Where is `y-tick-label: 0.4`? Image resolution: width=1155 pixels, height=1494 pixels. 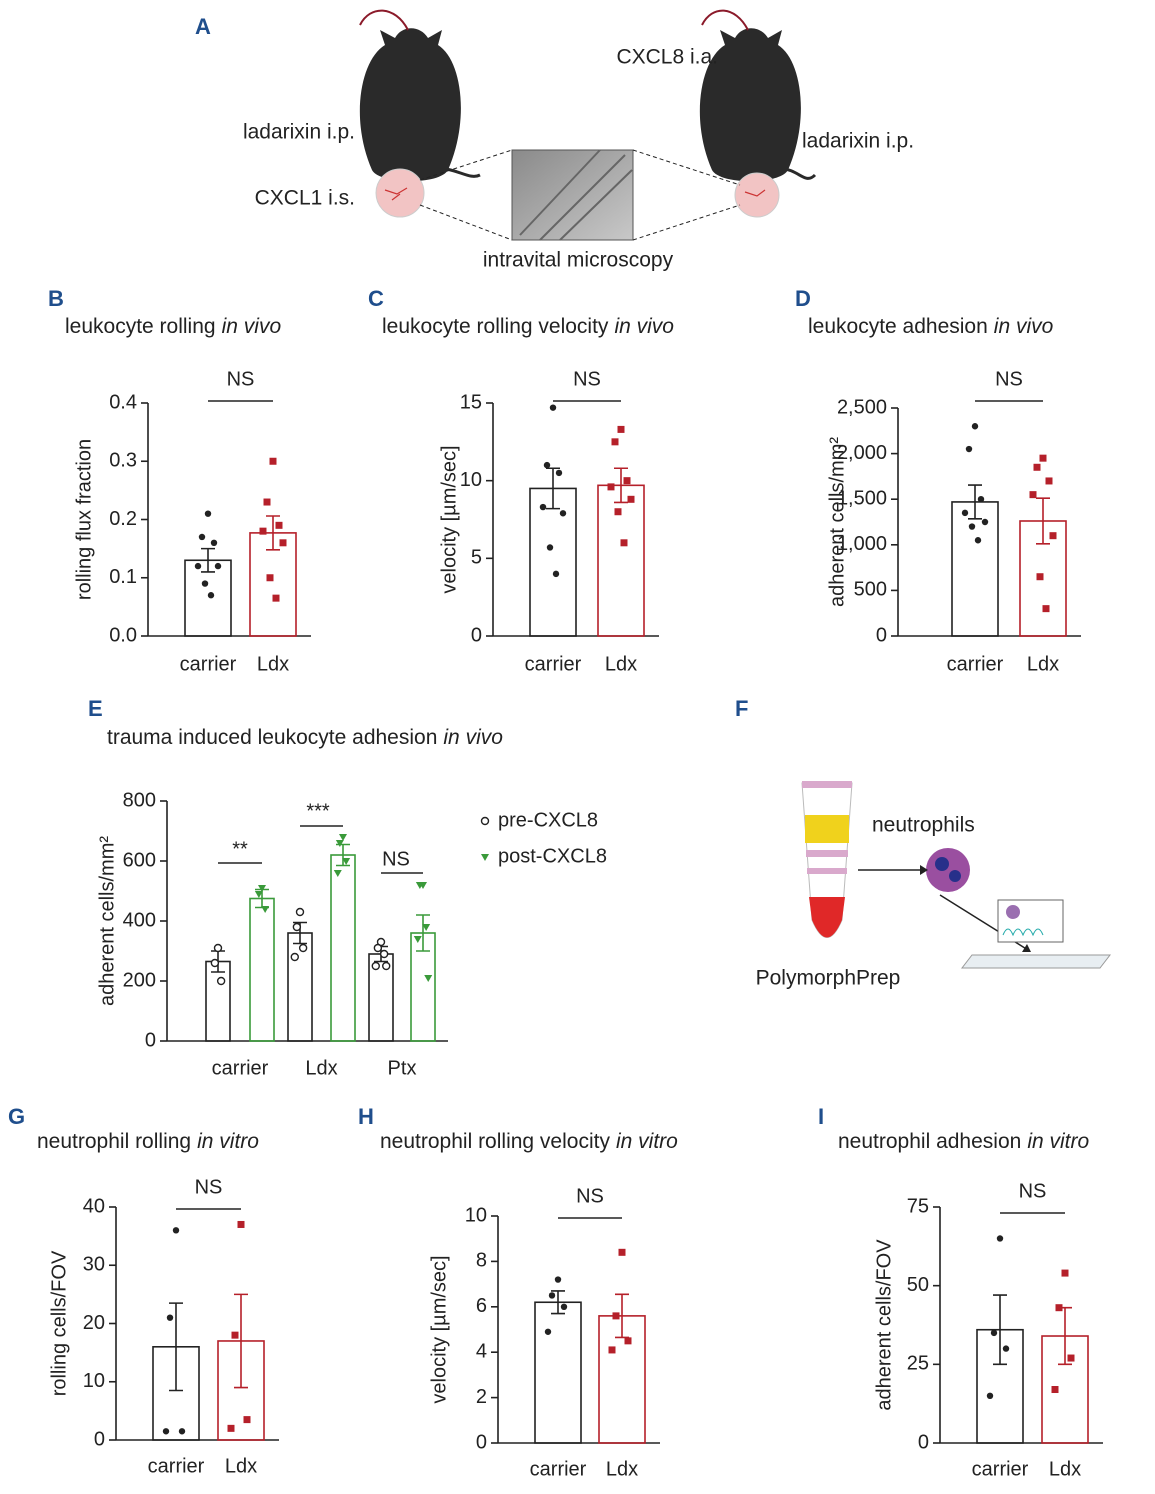 y-tick-label: 0.4 is located at coordinates (123, 402).